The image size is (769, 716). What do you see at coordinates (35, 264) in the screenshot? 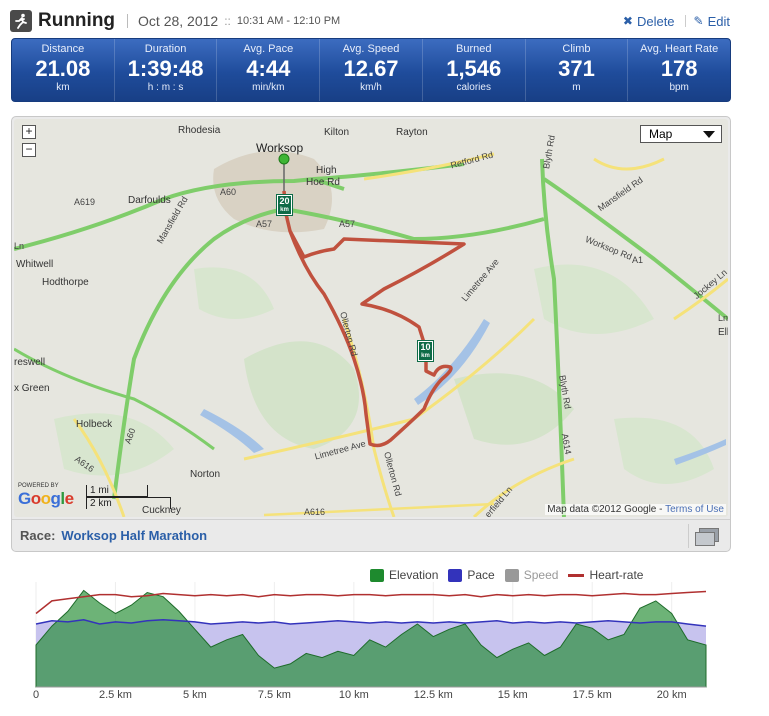
I see `place-label: Whitwell` at bounding box center [35, 264].